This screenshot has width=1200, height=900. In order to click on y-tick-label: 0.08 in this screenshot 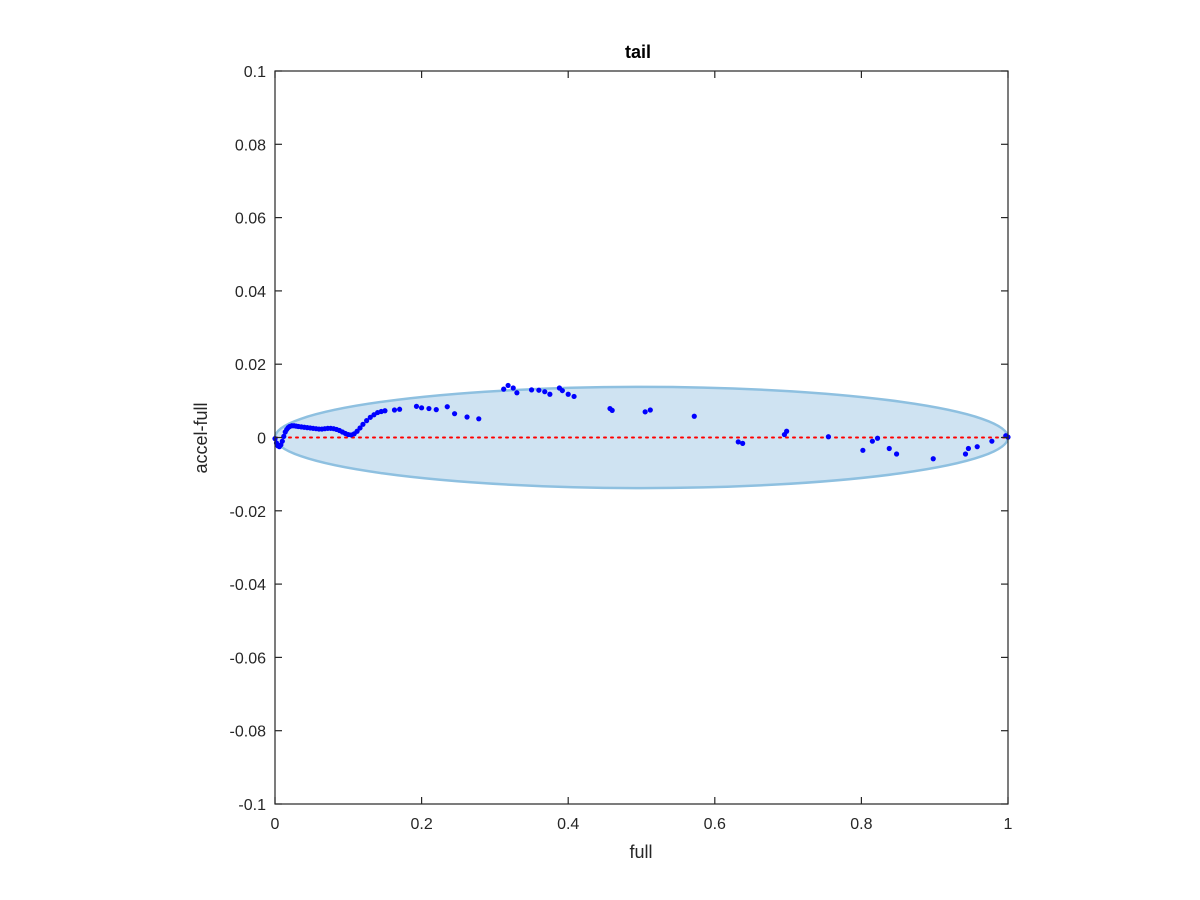, I will do `click(250, 145)`.